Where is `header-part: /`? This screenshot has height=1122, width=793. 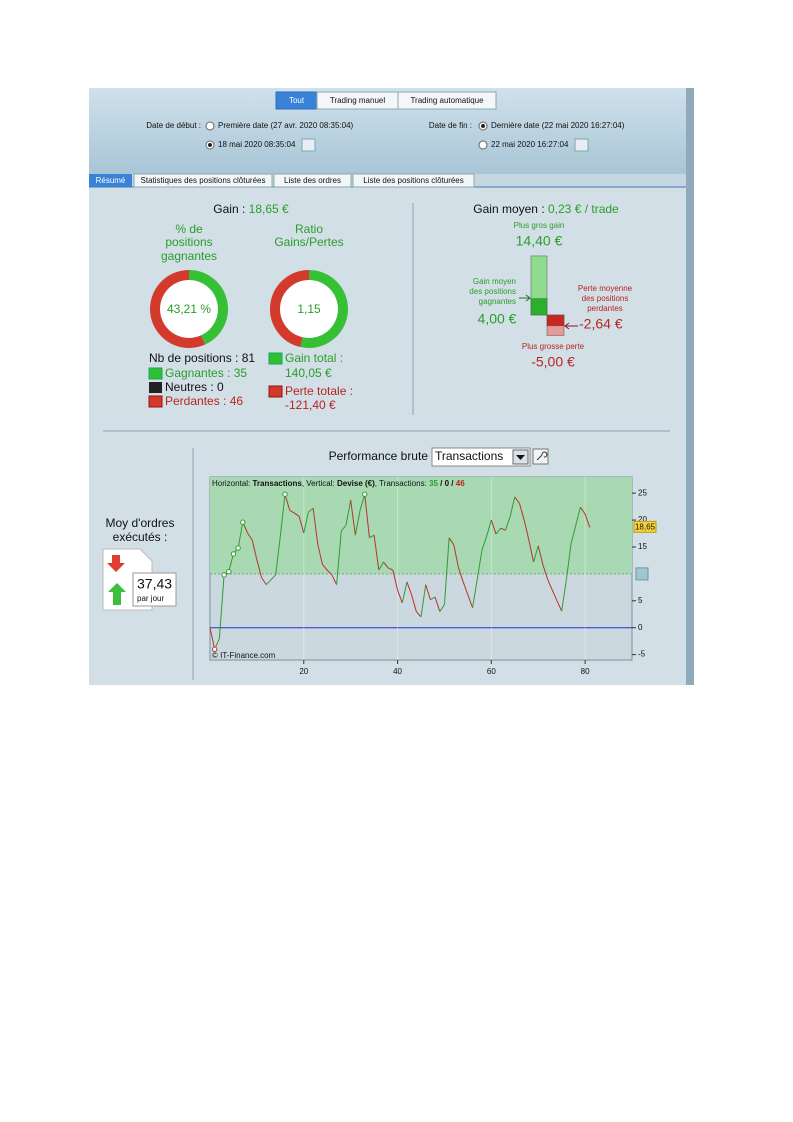 header-part: / is located at coordinates (452, 483).